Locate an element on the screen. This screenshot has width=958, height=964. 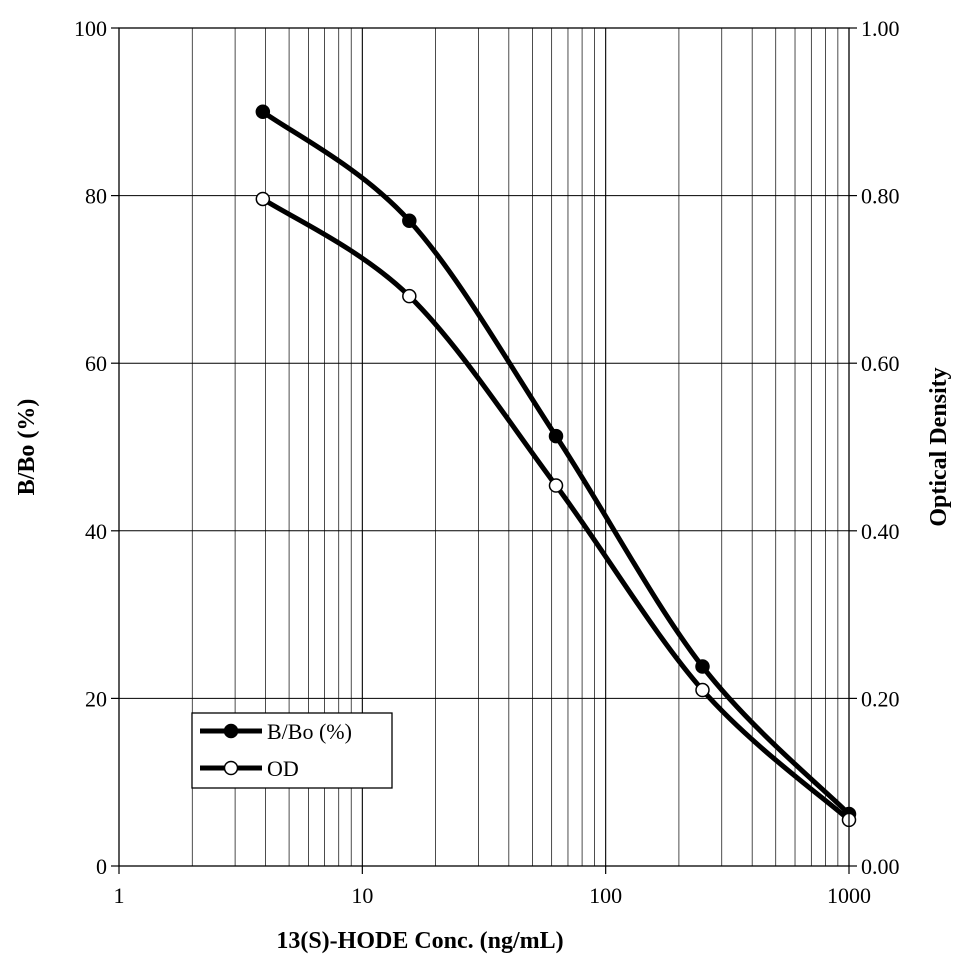
x-tick-label: 1000 is located at coordinates (849, 895).